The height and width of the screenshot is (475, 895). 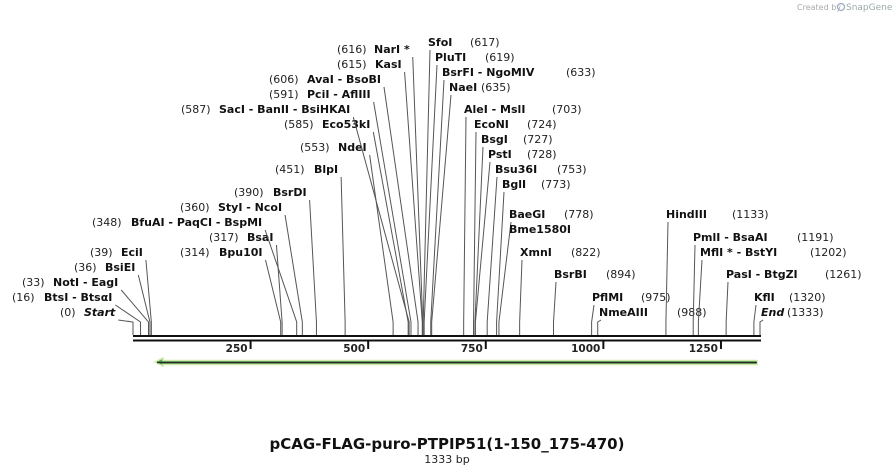 I want to click on enzyme-name: Bme1580I, so click(x=540, y=229).